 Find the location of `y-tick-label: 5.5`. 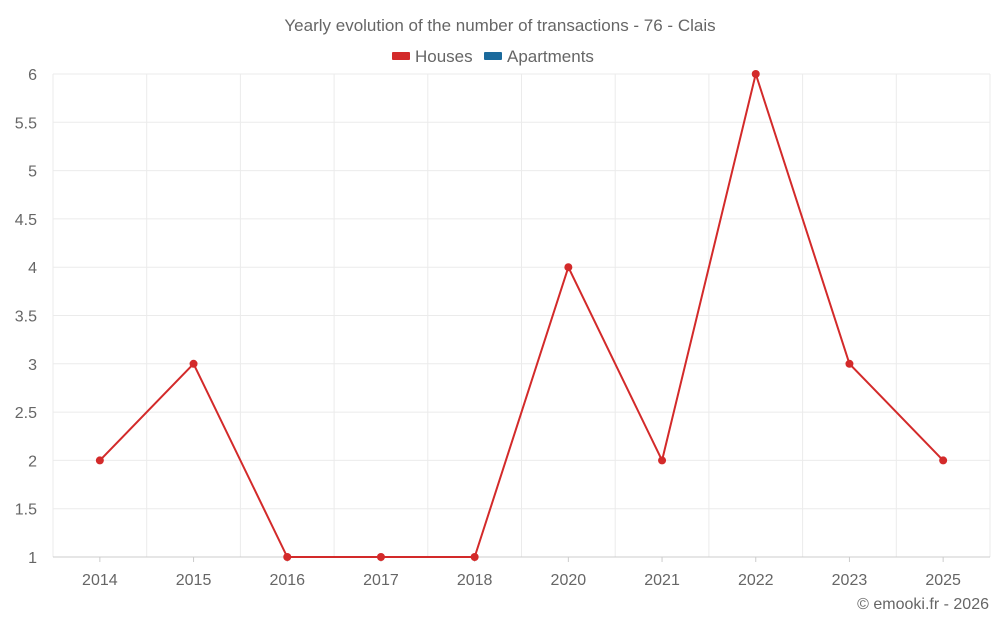

y-tick-label: 5.5 is located at coordinates (26, 123).